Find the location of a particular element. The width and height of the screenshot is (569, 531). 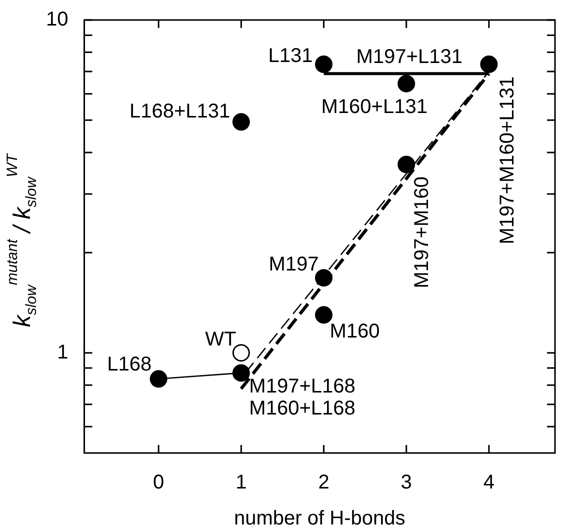

annotation: M197 is located at coordinates (293, 264).